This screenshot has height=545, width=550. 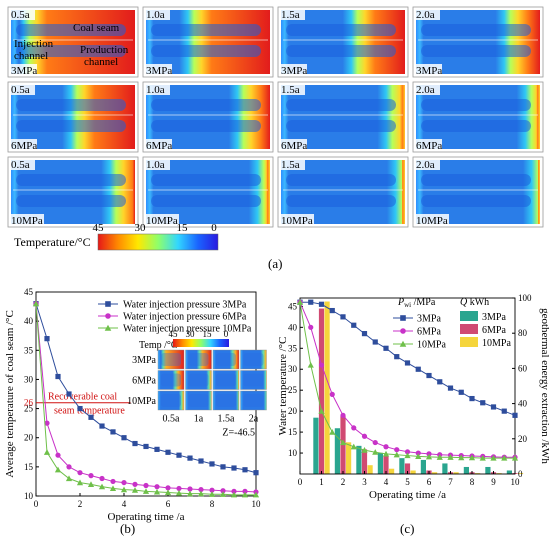 What do you see at coordinates (516, 482) in the screenshot?
I see `x-tick-label: 10` at bounding box center [516, 482].